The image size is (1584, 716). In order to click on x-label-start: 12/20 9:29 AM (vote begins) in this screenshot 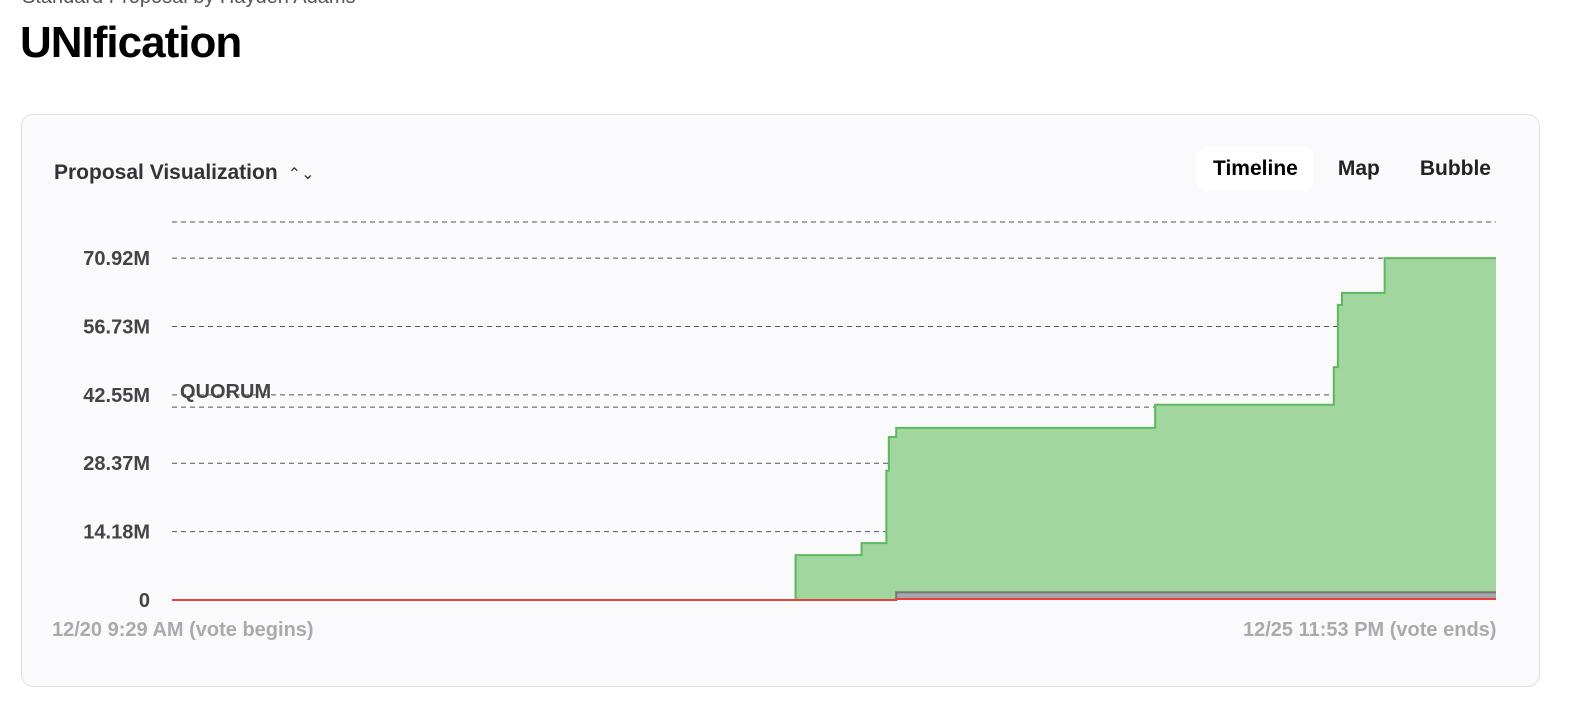, I will do `click(183, 630)`.